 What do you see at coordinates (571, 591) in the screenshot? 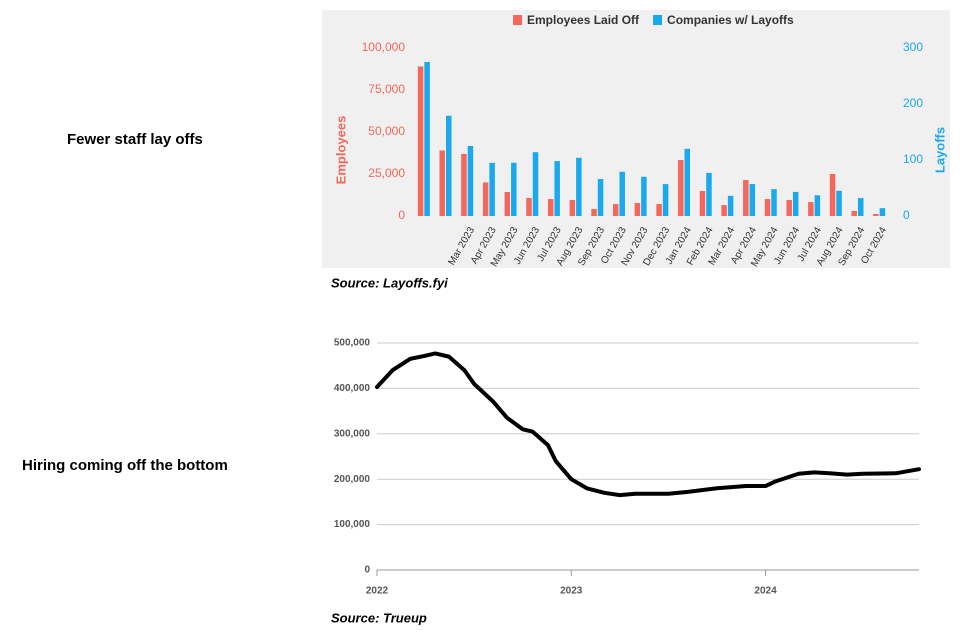
I see `x-tick-label: 2023` at bounding box center [571, 591].